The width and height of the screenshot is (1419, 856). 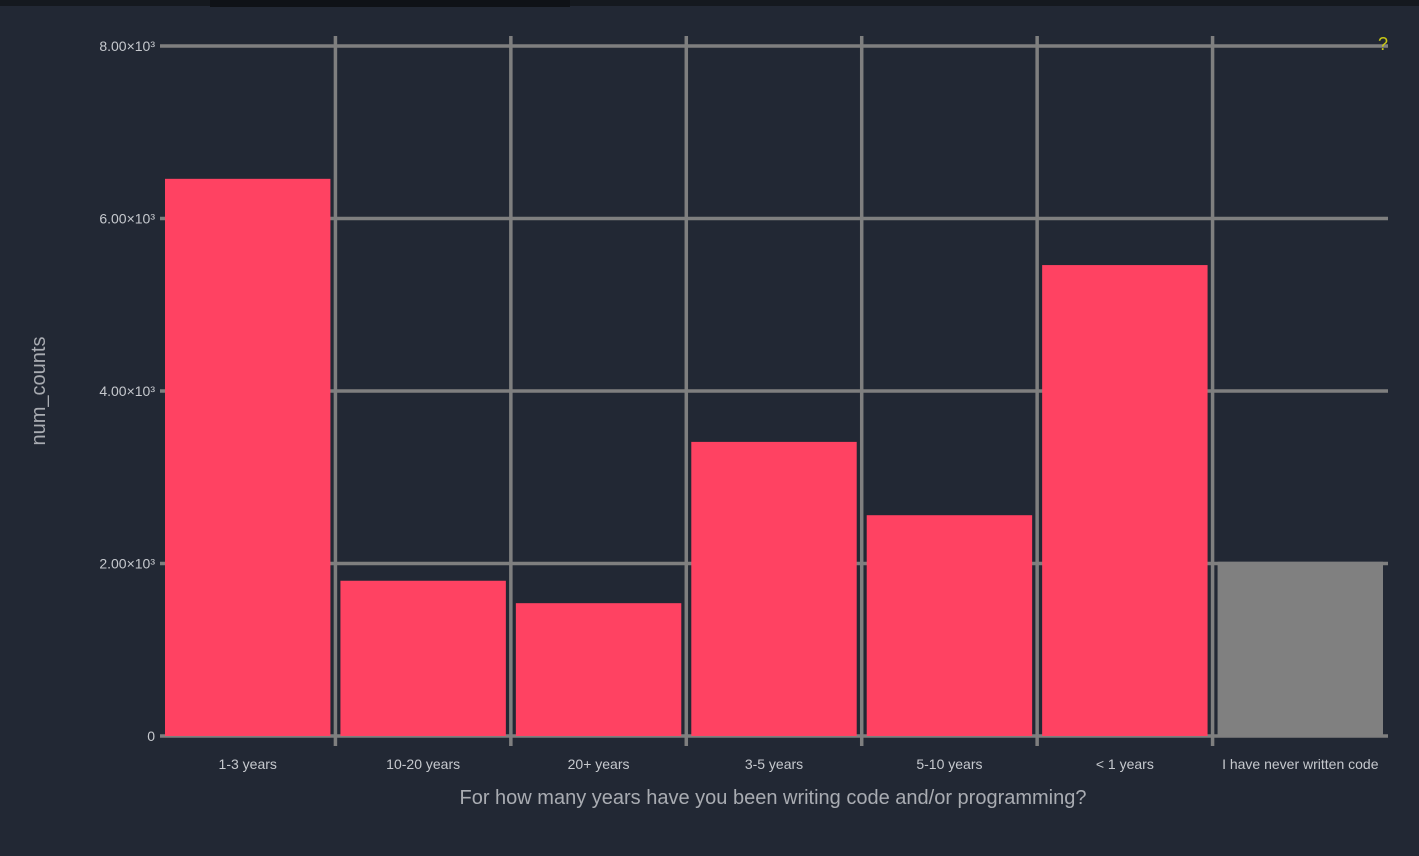 I want to click on y-tick-label: 2.00×10³, so click(x=127, y=564).